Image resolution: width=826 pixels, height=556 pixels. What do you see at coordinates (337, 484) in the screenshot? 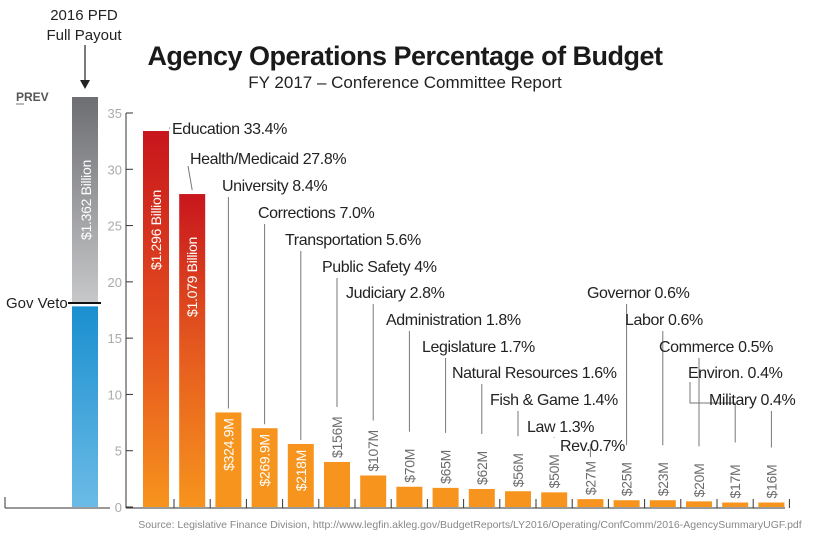
I see `bar-public-safety` at bounding box center [337, 484].